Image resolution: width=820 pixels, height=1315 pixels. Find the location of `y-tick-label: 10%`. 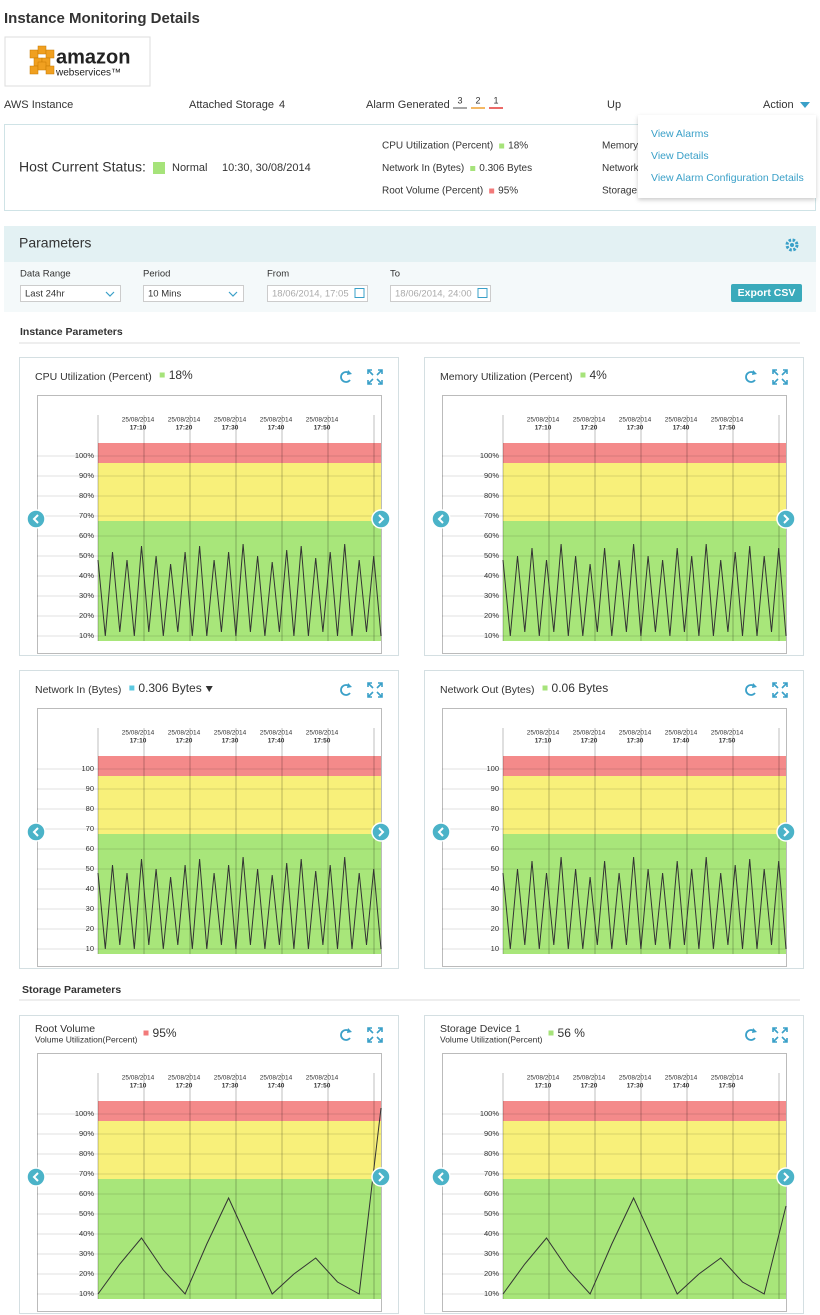

y-tick-label: 10% is located at coordinates (491, 635).